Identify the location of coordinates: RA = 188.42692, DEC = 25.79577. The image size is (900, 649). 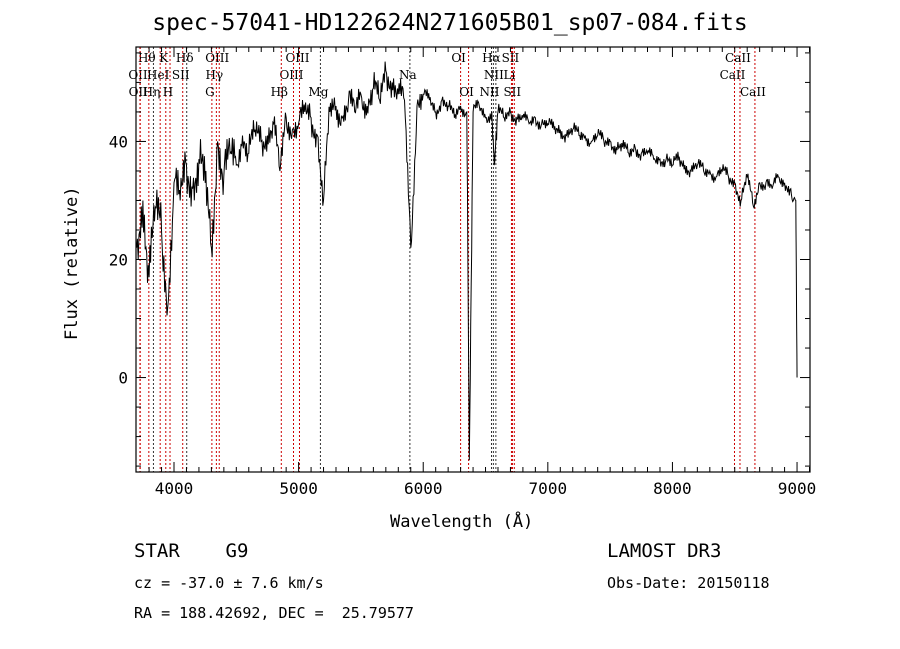
(274, 613).